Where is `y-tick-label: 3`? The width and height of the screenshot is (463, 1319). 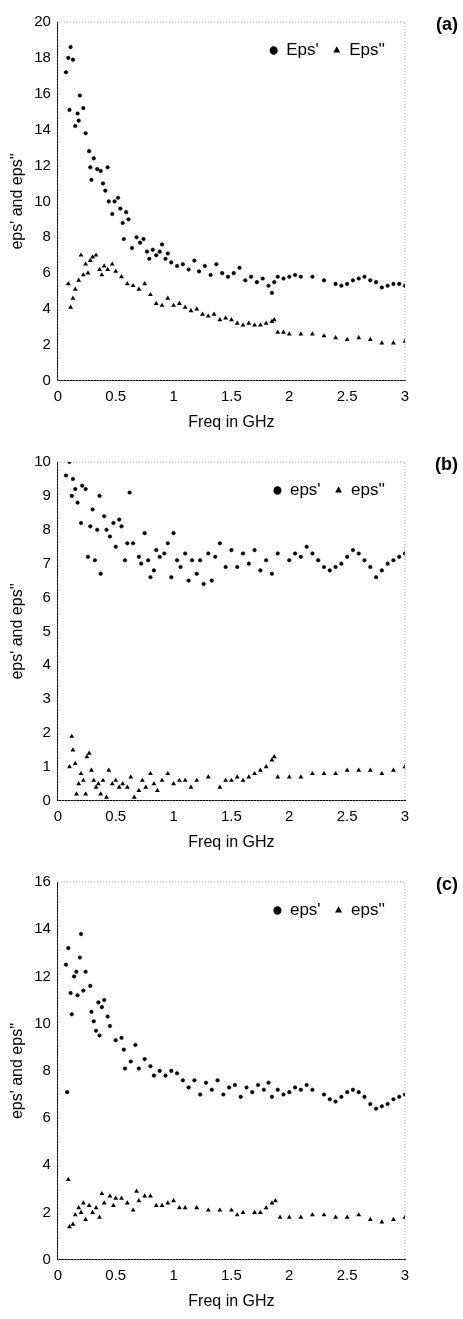
y-tick-label: 3 is located at coordinates (46, 698).